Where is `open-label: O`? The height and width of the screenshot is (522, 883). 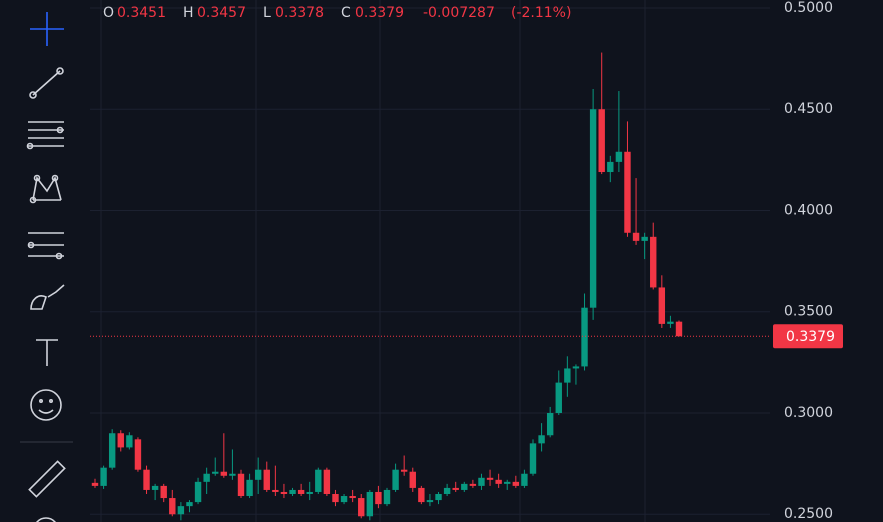 open-label: O is located at coordinates (108, 13).